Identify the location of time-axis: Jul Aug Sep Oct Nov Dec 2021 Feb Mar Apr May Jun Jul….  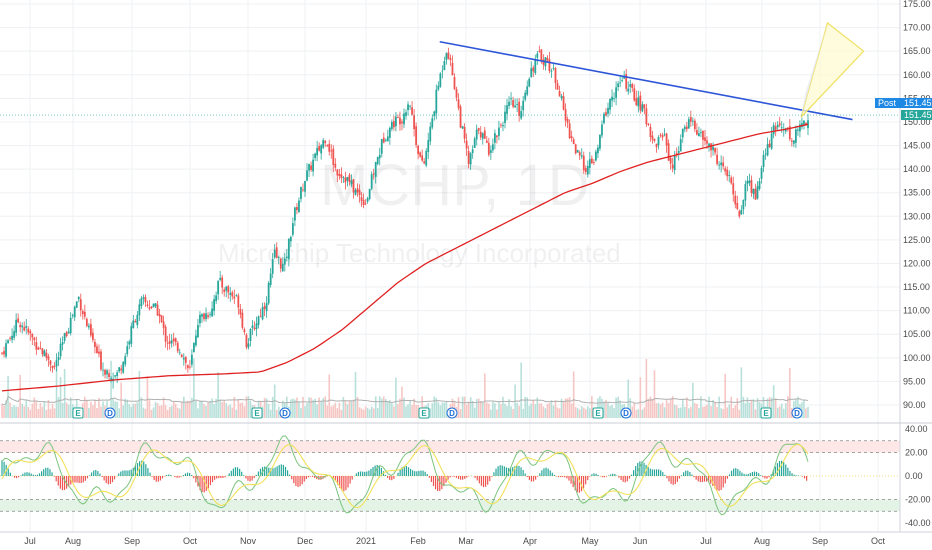
(454, 541).